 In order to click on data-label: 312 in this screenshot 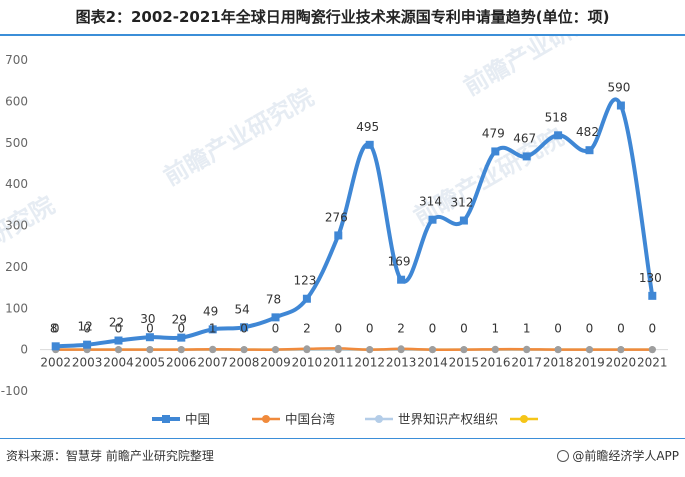, I will do `click(461, 203)`.